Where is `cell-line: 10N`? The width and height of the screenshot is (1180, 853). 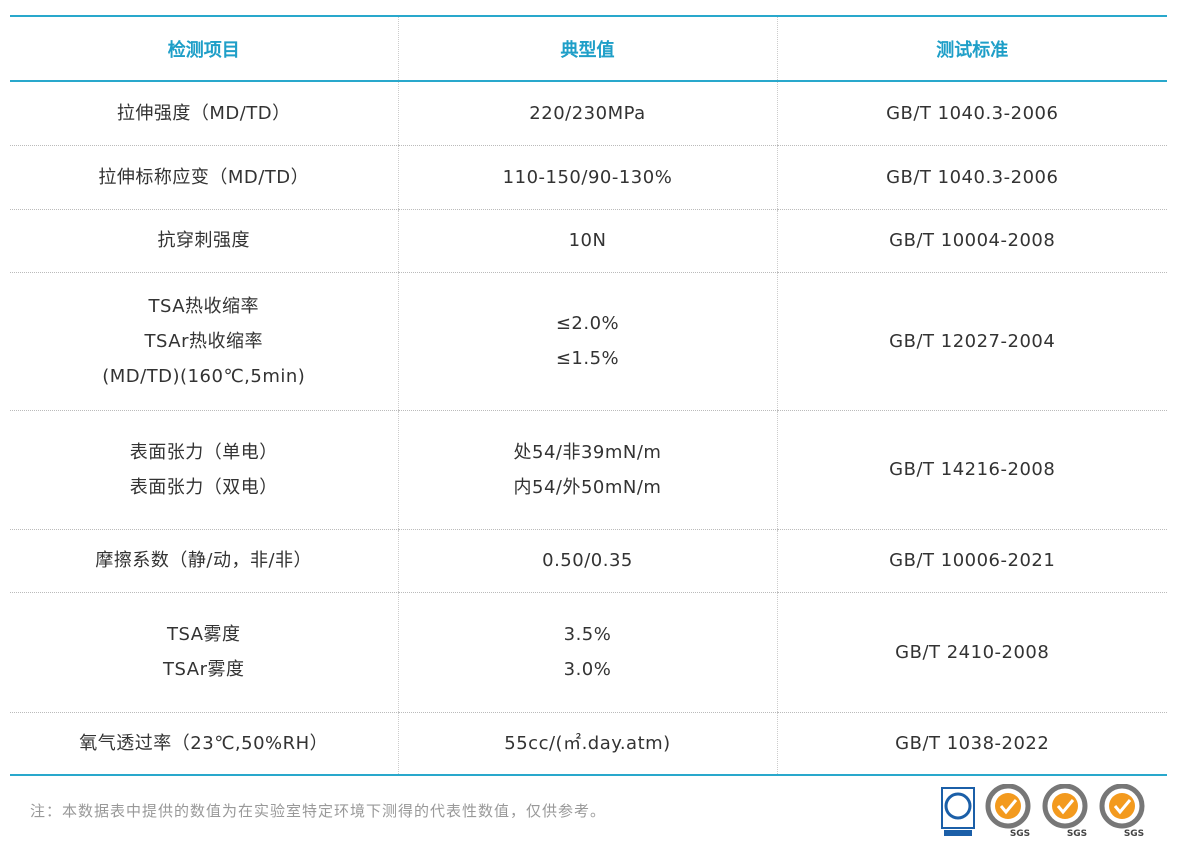 cell-line: 10N is located at coordinates (587, 240).